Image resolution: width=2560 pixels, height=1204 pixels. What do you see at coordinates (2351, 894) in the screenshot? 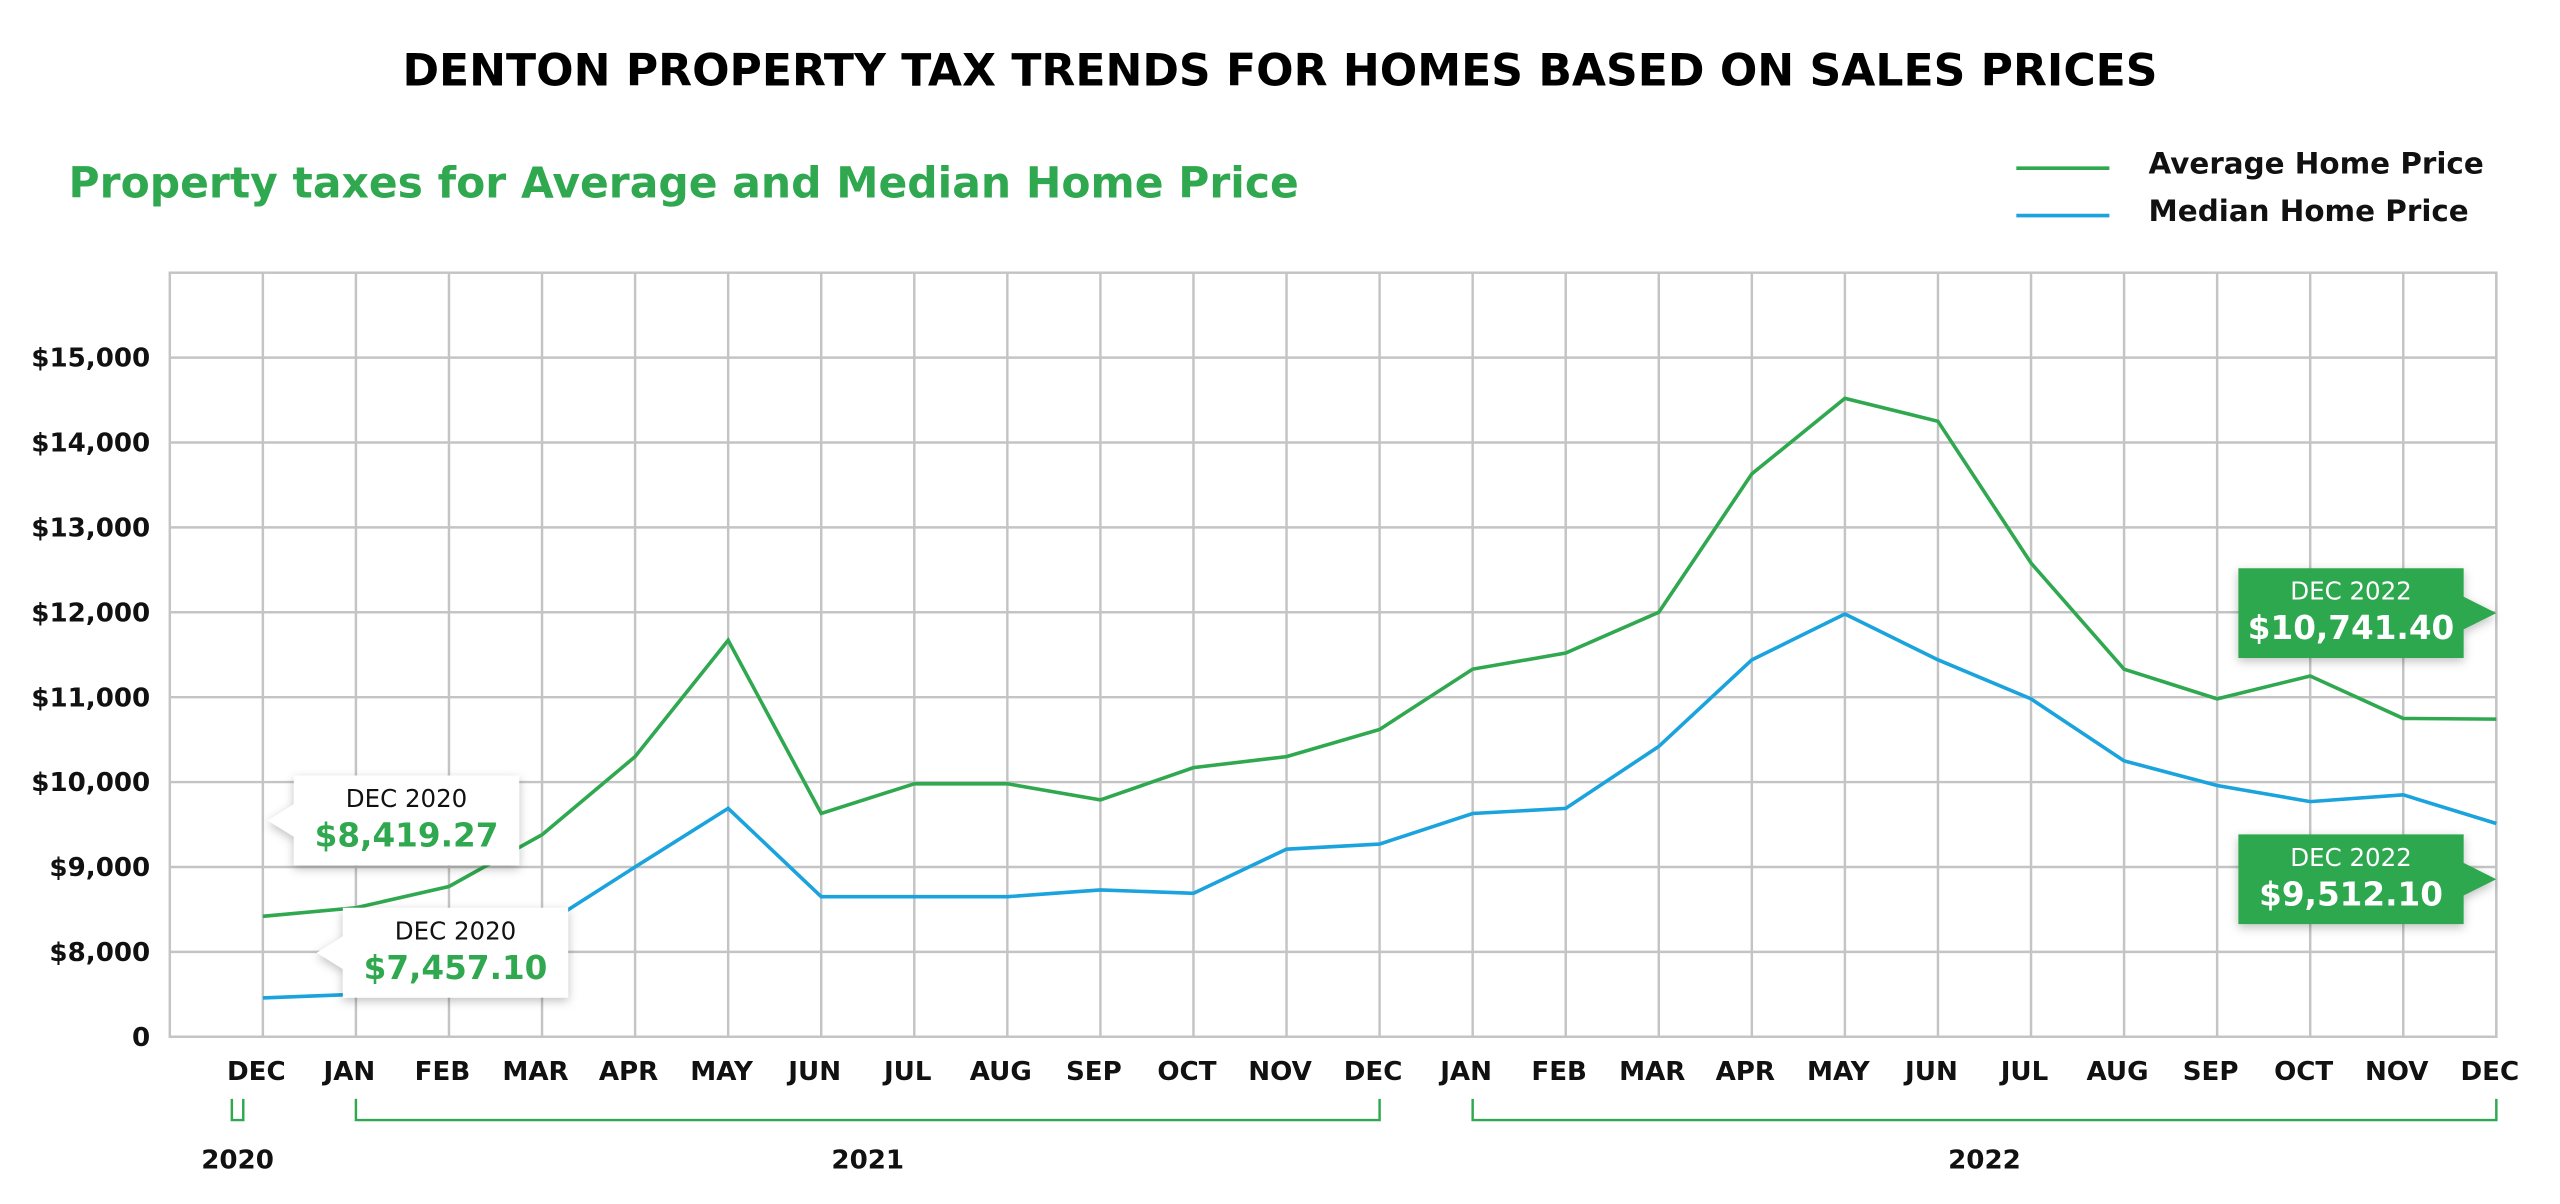
I see `value-label: $9,512.10` at bounding box center [2351, 894].